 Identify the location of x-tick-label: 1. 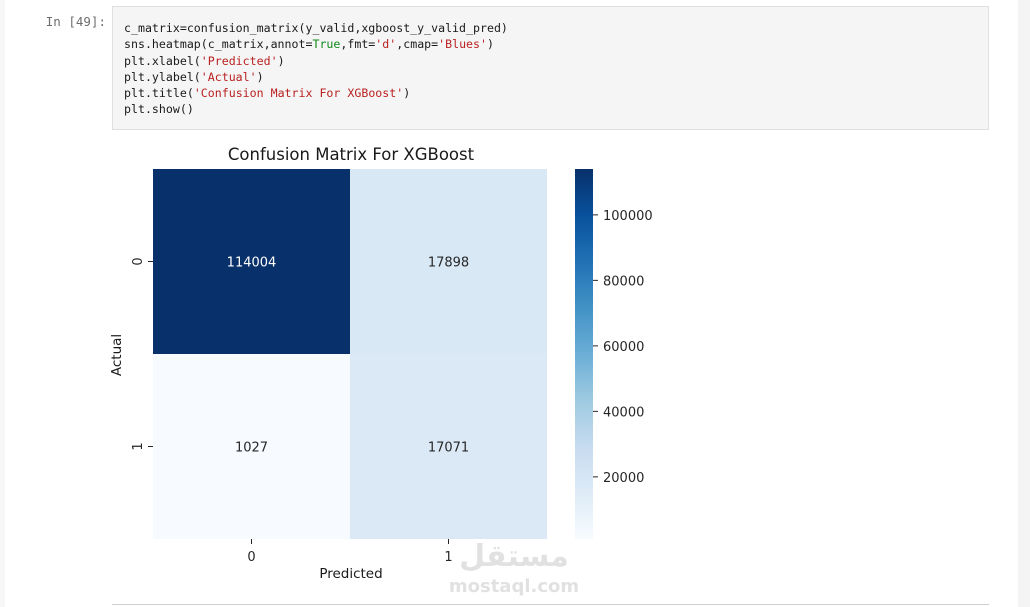
(448, 557).